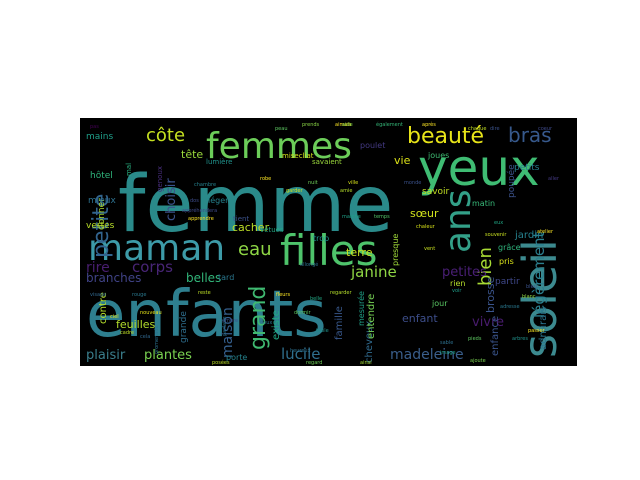 The image size is (640, 480). What do you see at coordinates (509, 247) in the screenshot?
I see `word-67: grâce` at bounding box center [509, 247].